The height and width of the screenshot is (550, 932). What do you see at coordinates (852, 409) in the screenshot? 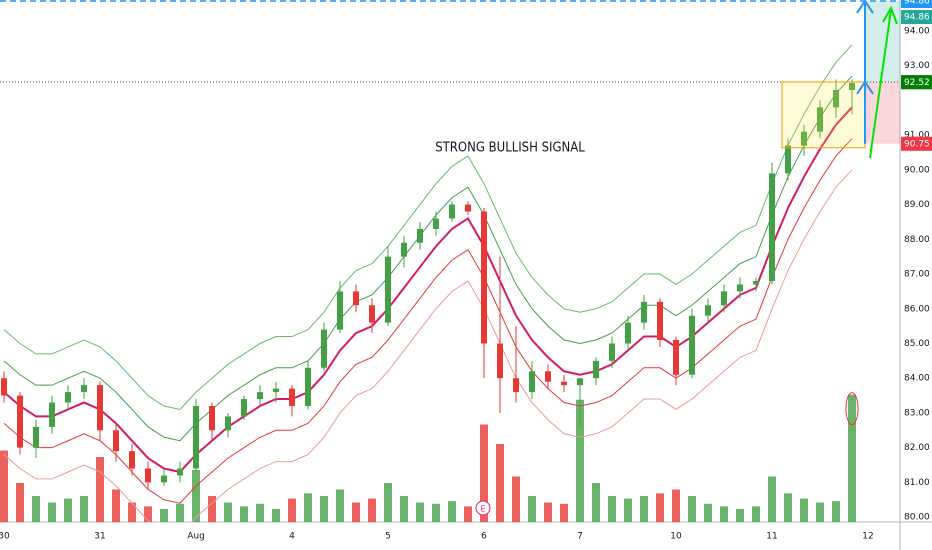
I see `volume-highlight` at bounding box center [852, 409].